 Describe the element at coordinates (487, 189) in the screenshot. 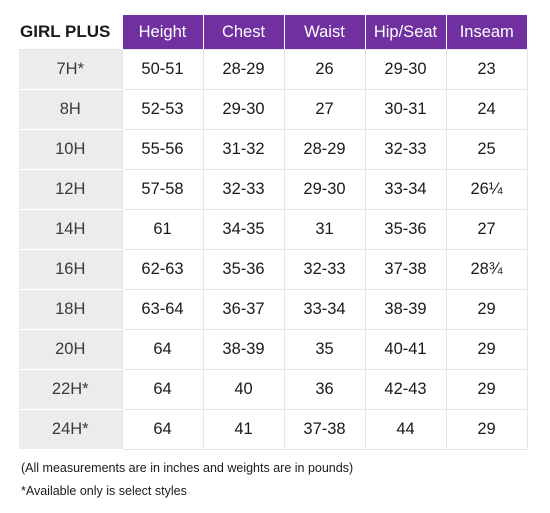

I see `cell-inseam: 26¼` at that location.